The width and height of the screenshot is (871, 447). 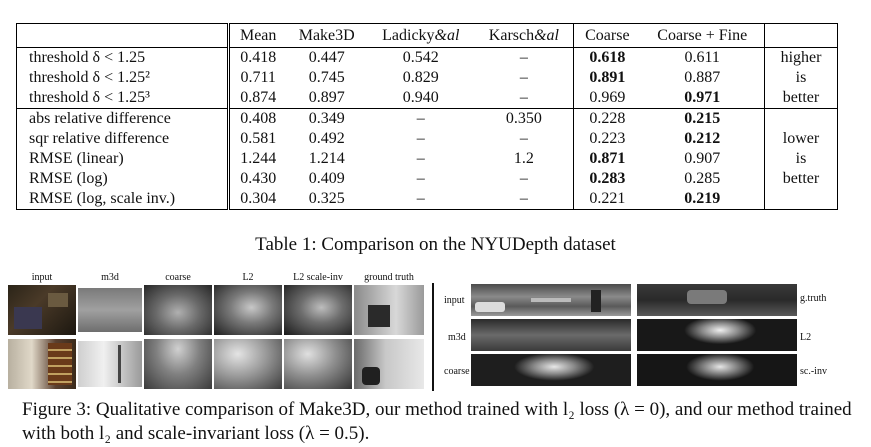 I want to click on table-row: RMSE (linear) 1.244 1.214 – 1.2 0.871 0.907 is, so click(x=427, y=159).